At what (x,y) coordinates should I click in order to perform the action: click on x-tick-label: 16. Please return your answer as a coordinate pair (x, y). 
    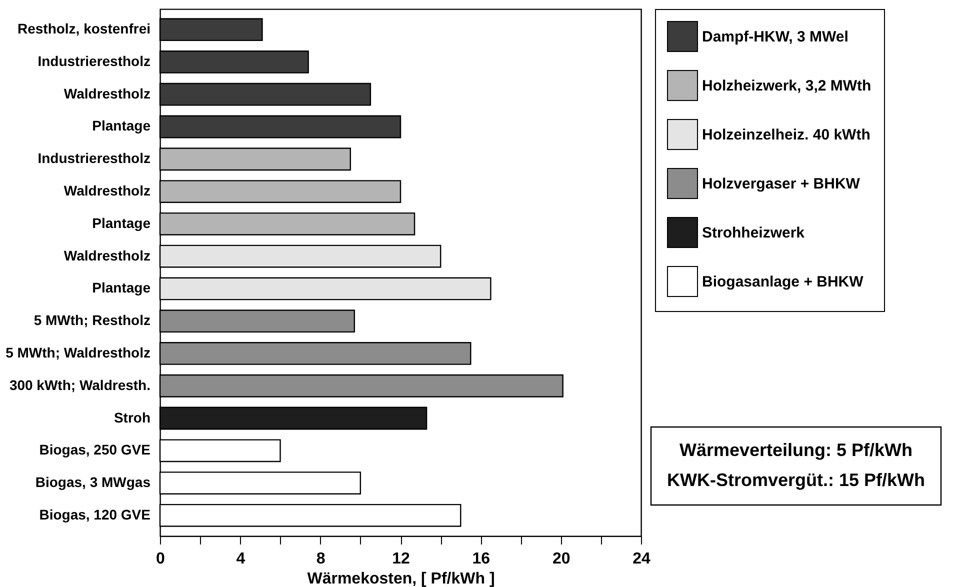
    Looking at the image, I should click on (481, 559).